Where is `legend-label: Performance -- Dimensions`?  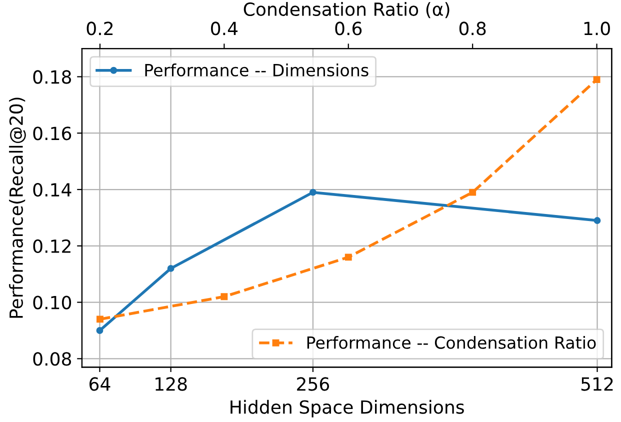
legend-label: Performance -- Dimensions is located at coordinates (256, 70).